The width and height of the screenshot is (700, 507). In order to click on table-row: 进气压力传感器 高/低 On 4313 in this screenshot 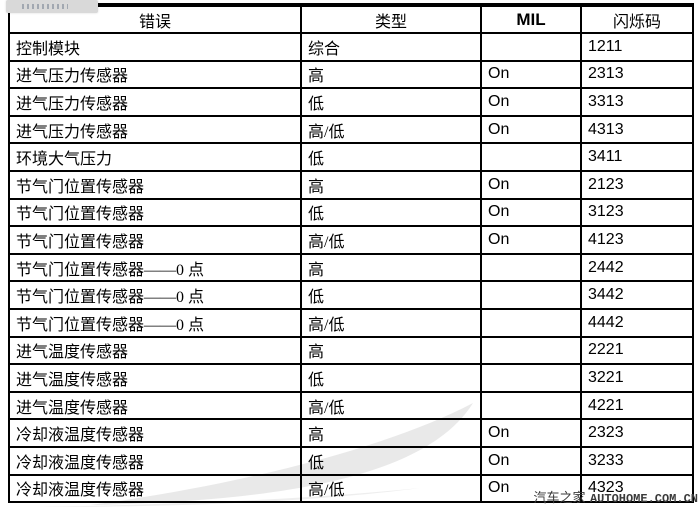, I will do `click(351, 129)`.